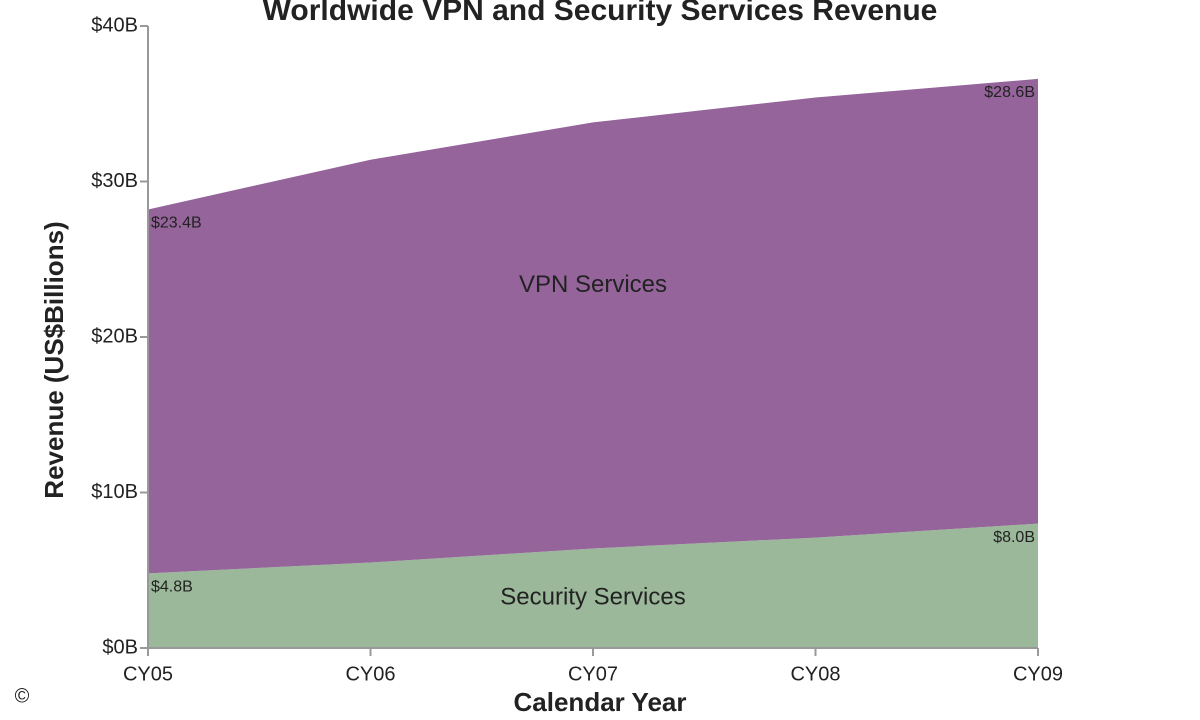 The width and height of the screenshot is (1200, 720). What do you see at coordinates (114, 181) in the screenshot?
I see `y-tick-label: $30B` at bounding box center [114, 181].